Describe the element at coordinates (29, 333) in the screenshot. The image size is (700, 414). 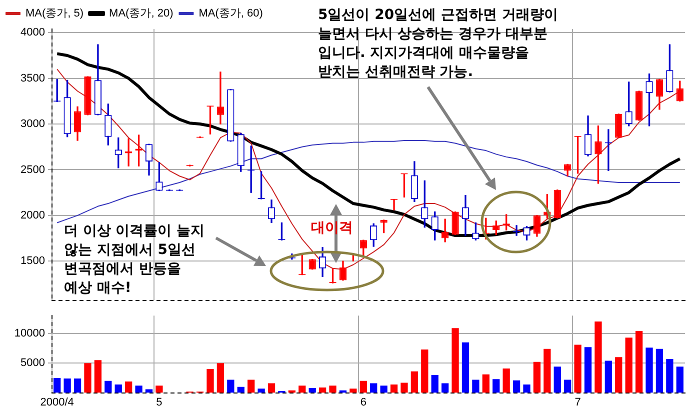
I see `y-tick-label: 10000` at that location.